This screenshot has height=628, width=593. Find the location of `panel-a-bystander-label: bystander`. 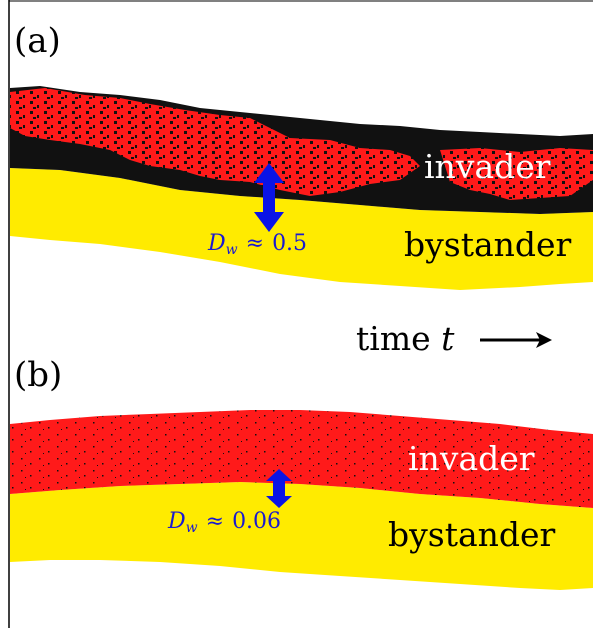

panel-a-bystander-label: bystander is located at coordinates (488, 244).